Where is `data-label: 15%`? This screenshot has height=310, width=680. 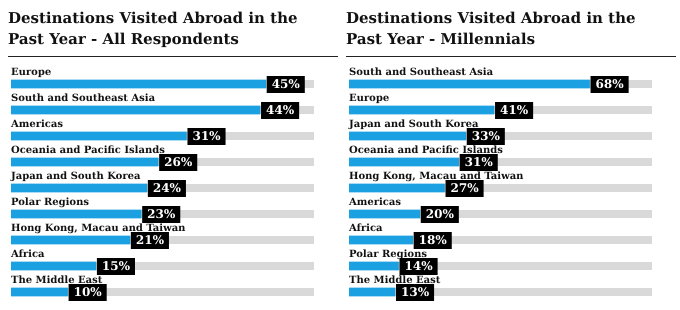 data-label: 15% is located at coordinates (116, 266).